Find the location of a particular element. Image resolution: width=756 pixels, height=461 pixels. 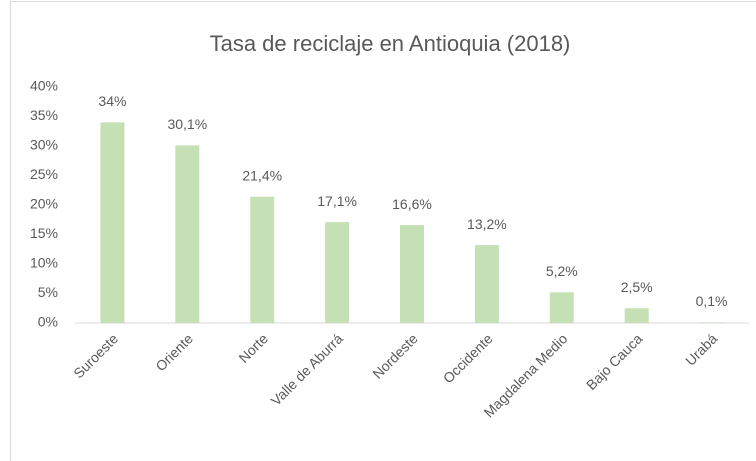

value-label: 34% is located at coordinates (112, 101).